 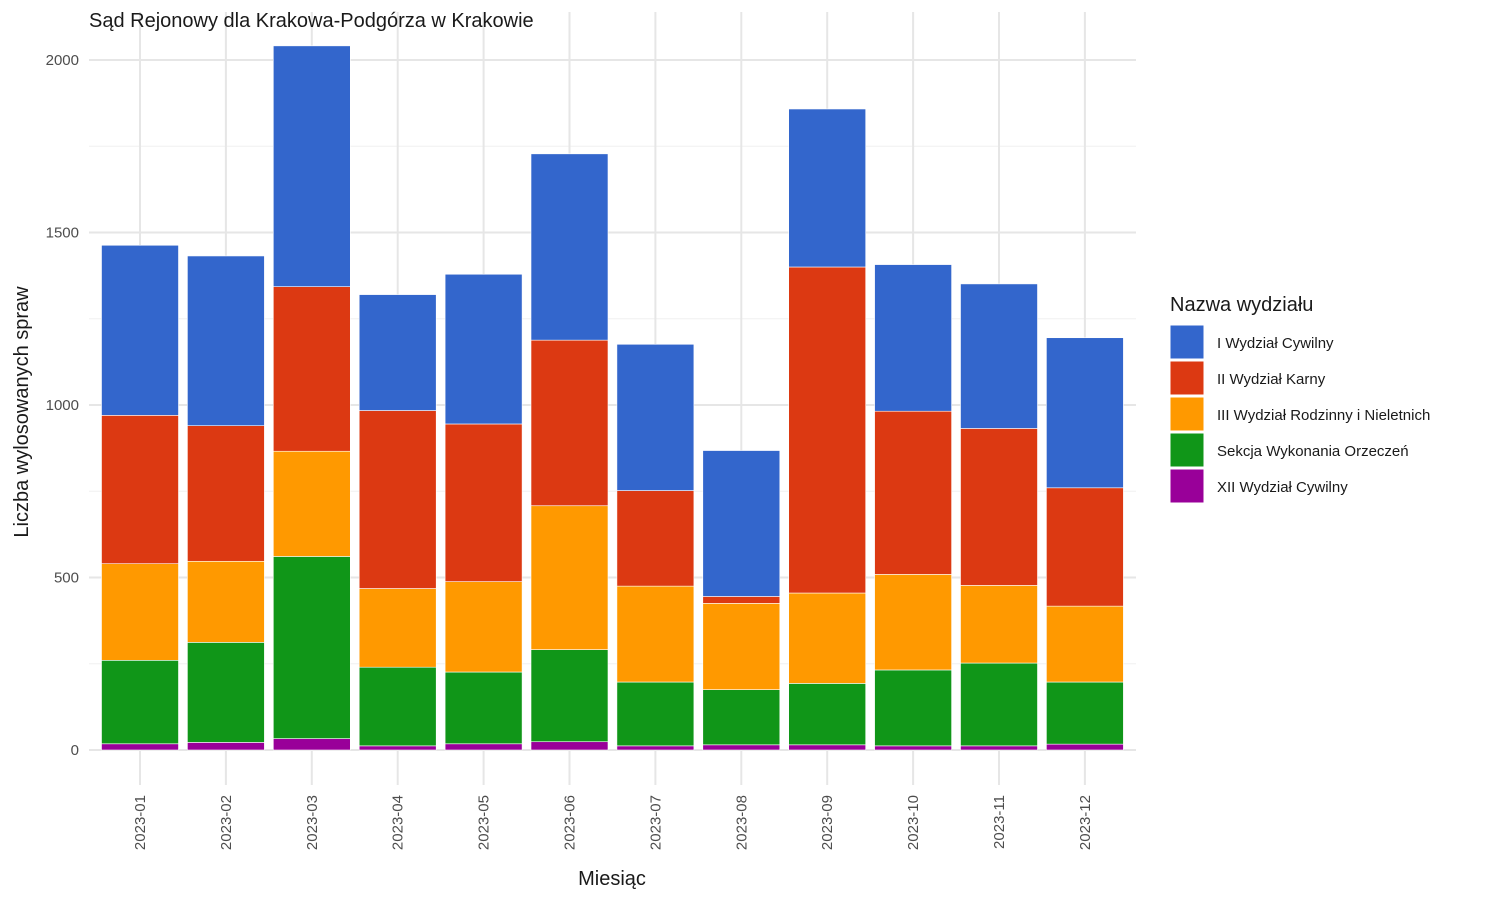 What do you see at coordinates (1241, 305) in the screenshot?
I see `legend-title: Nazwa wydziału` at bounding box center [1241, 305].